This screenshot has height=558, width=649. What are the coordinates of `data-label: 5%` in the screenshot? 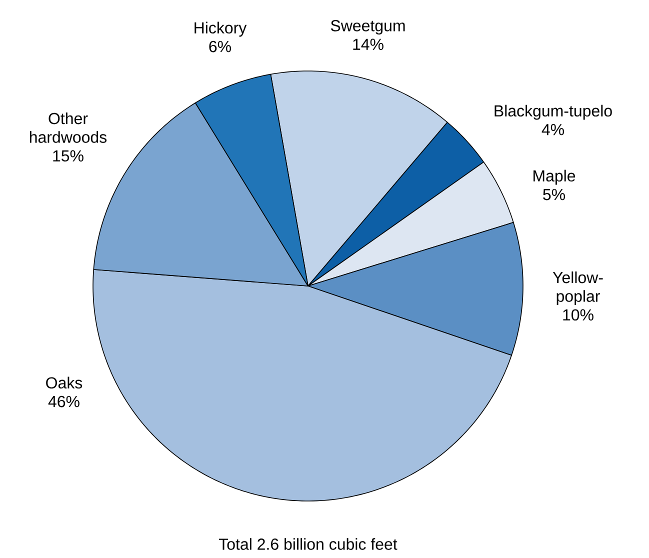 It's located at (554, 194).